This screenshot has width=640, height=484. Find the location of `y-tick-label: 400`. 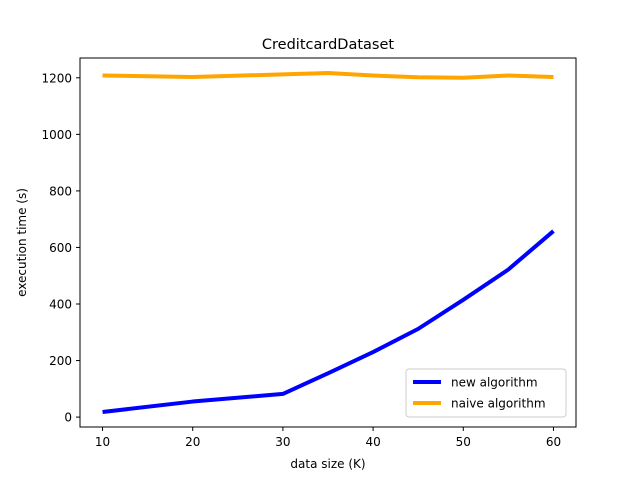

y-tick-label: 400 is located at coordinates (60, 305).